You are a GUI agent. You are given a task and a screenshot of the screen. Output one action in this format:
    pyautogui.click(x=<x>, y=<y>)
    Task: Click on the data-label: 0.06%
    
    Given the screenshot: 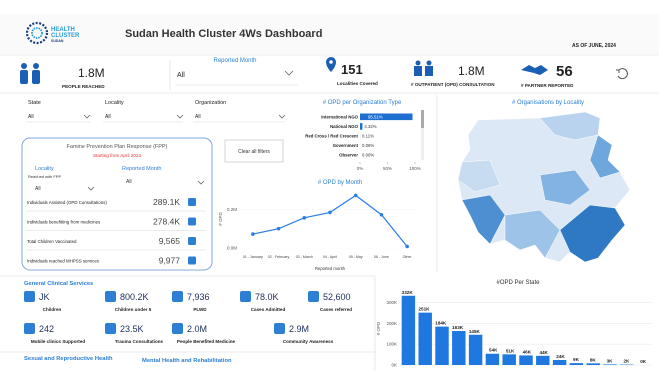 What is the action you would take?
    pyautogui.click(x=368, y=145)
    